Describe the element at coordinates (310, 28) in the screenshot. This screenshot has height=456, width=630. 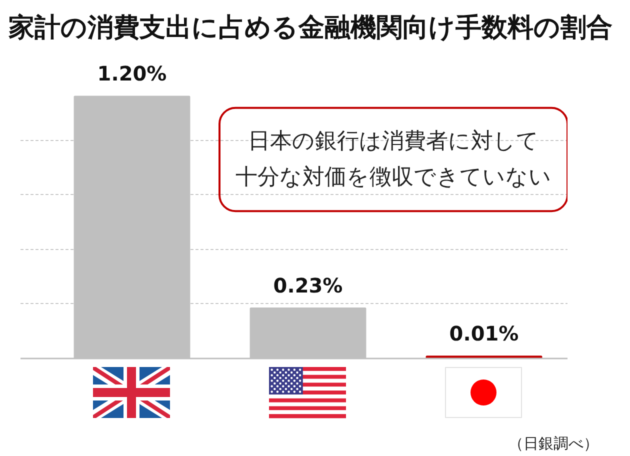
I see `chart-title: 家計の消費支出に占める金融機関向け手数料の割合` at that location.